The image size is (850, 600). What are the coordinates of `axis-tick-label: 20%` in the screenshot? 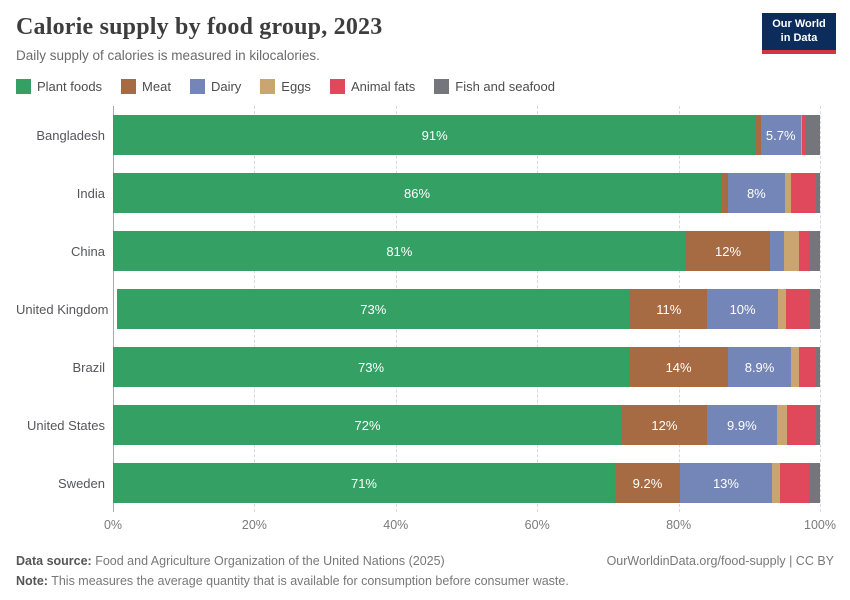 It's located at (254, 525).